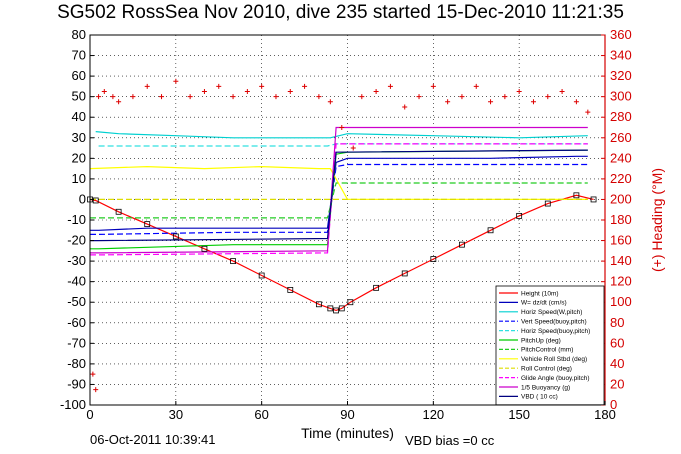  I want to click on y2-tick-label: 120, so click(621, 281).